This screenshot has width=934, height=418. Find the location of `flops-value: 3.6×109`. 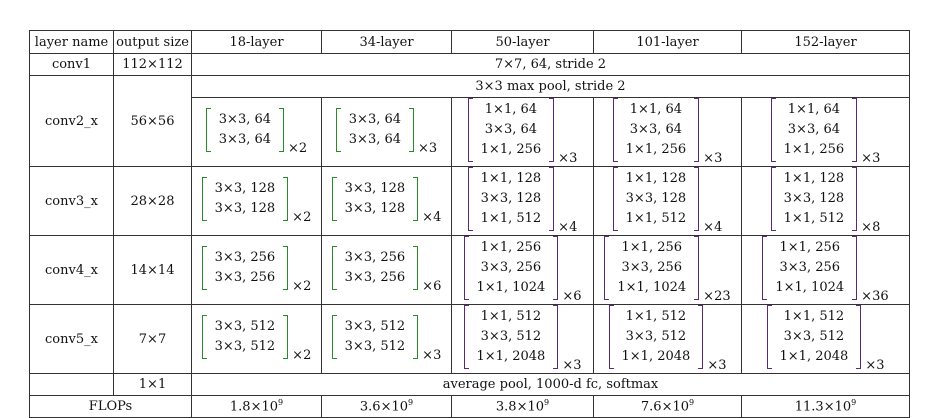

flops-value: 3.6×109 is located at coordinates (386, 406).